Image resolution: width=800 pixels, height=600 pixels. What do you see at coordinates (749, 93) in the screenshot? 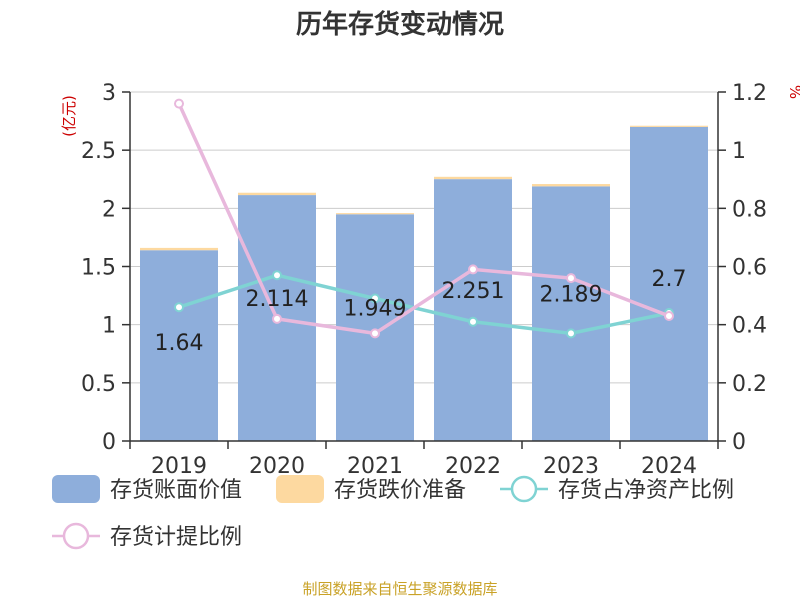
I see `y-right-tick-label: 1.2` at bounding box center [749, 93].